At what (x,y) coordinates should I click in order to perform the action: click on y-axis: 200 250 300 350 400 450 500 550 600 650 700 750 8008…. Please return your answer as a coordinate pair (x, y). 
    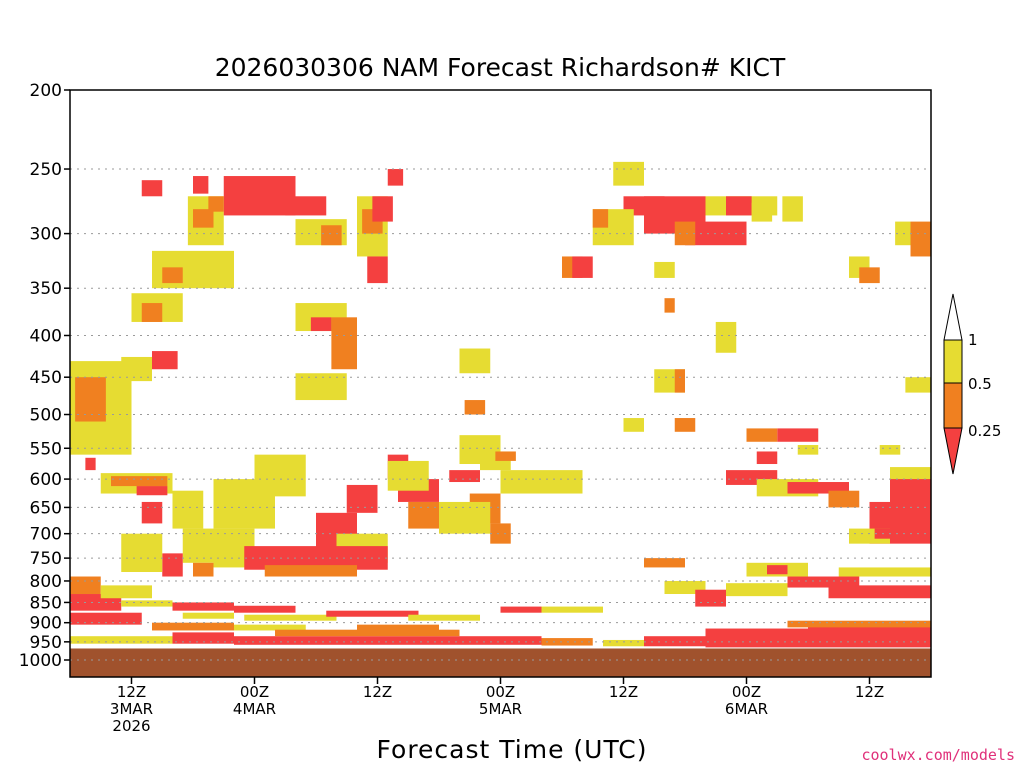
    Looking at the image, I should click on (44, 376).